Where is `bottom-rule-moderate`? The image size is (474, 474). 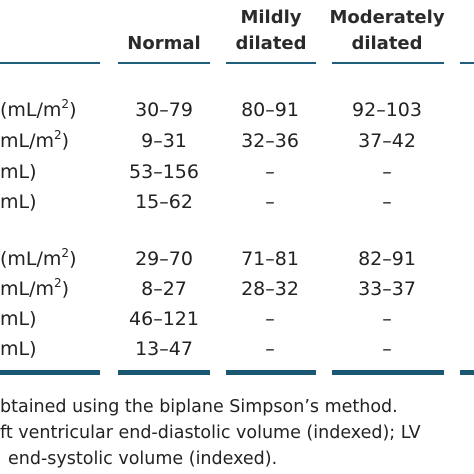
bottom-rule-moderate is located at coordinates (388, 372).